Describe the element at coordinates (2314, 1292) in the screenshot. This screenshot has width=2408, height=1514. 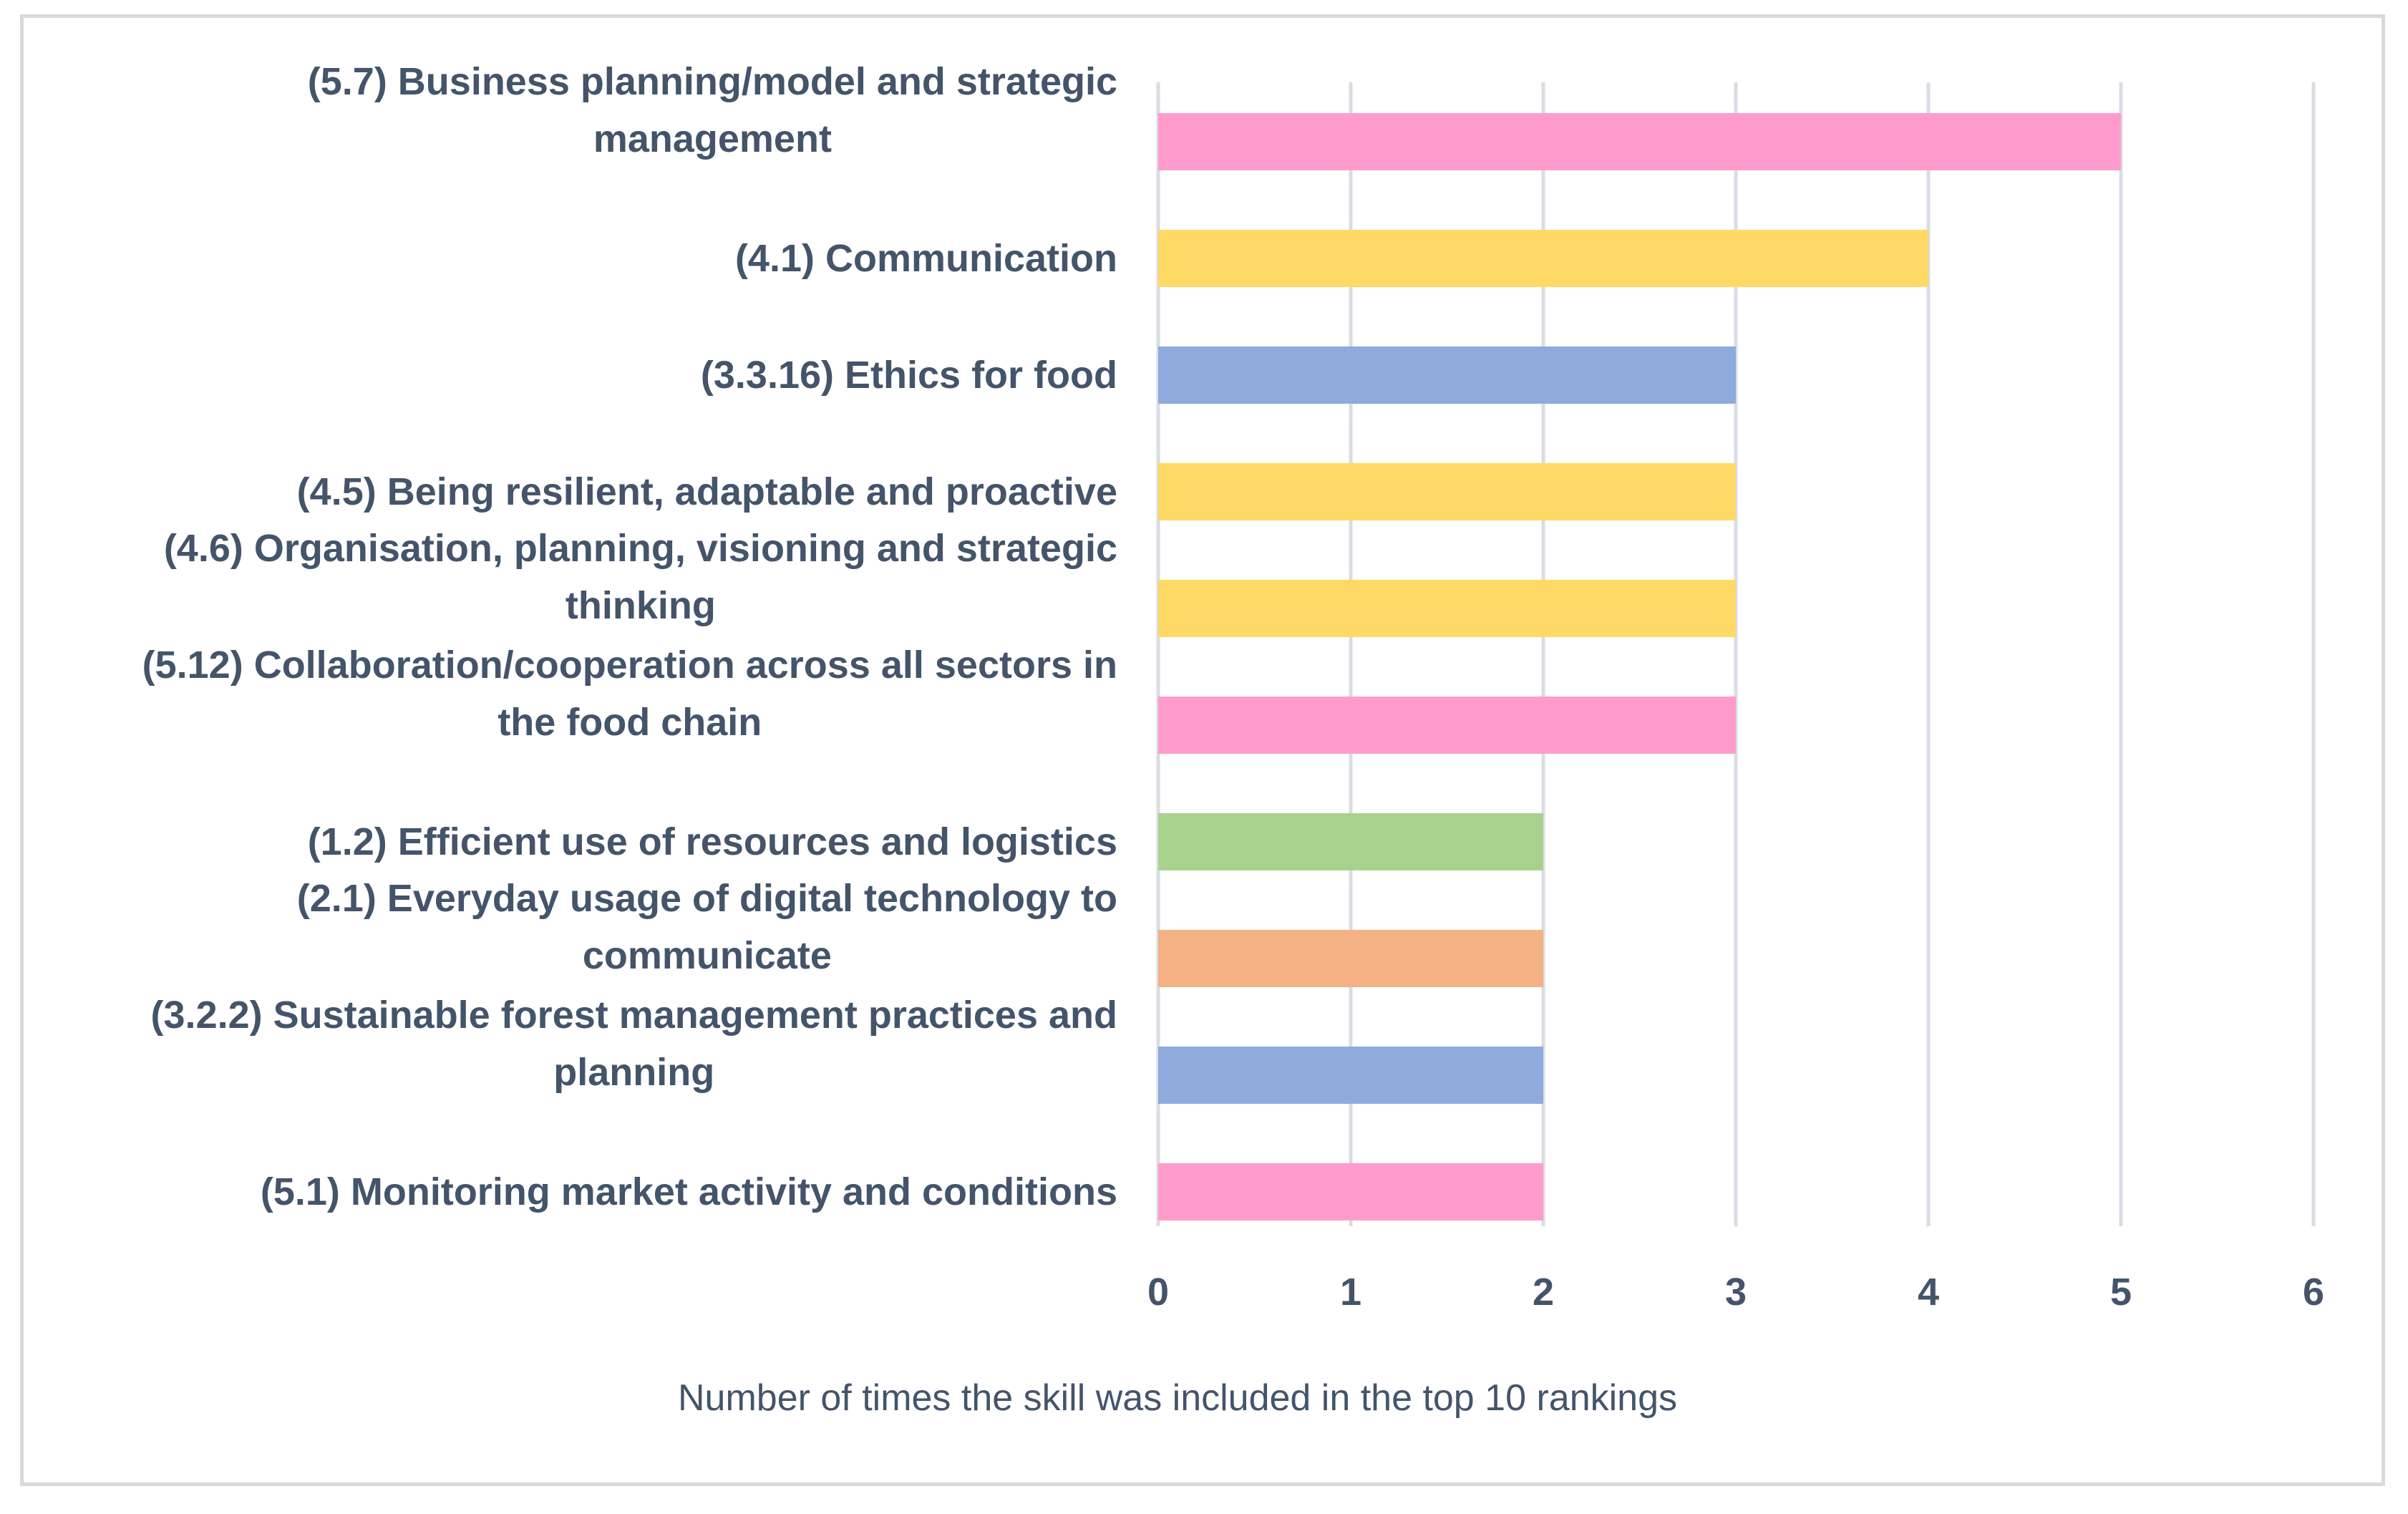
I see `x-tick-label: 6` at that location.